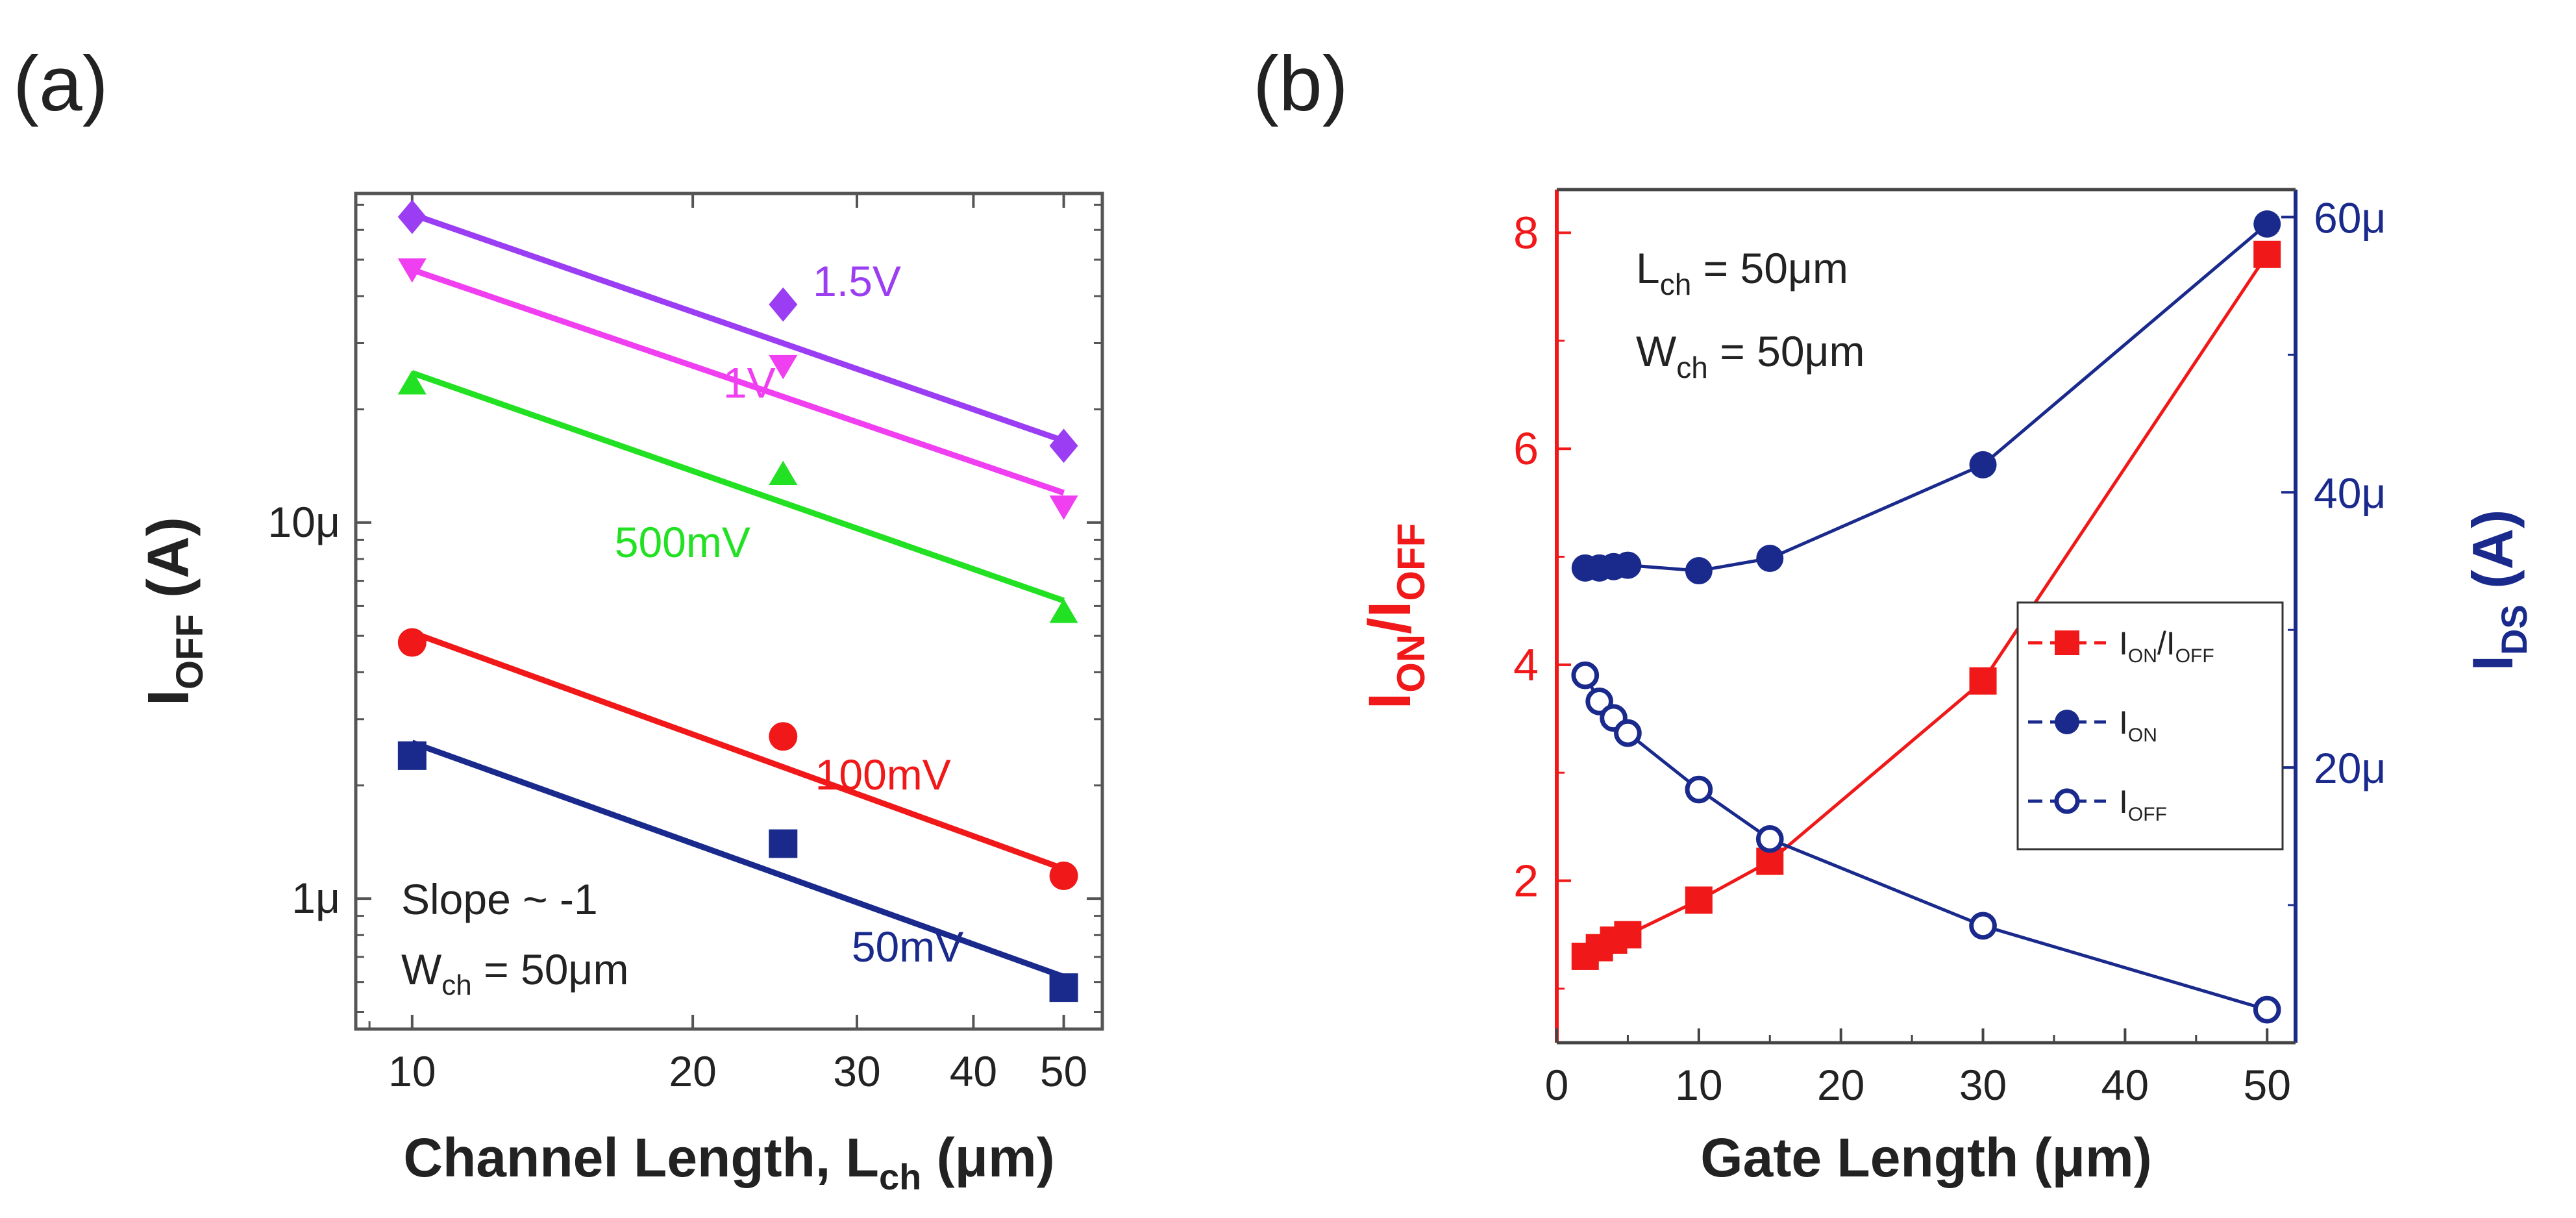  I want to click on annotation-0: Lch = 50μm, so click(1742, 272).